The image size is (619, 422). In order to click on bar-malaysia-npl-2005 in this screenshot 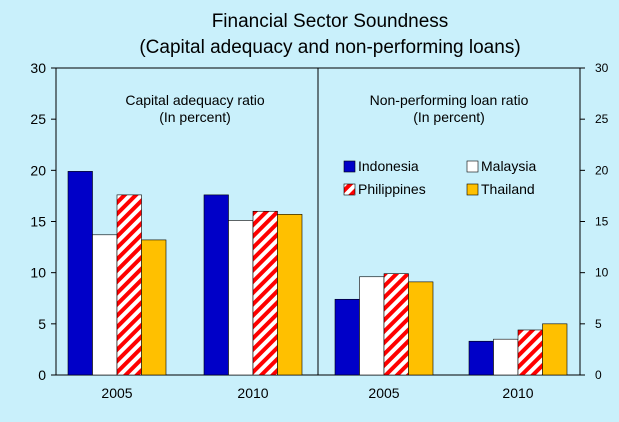, I will do `click(372, 326)`.